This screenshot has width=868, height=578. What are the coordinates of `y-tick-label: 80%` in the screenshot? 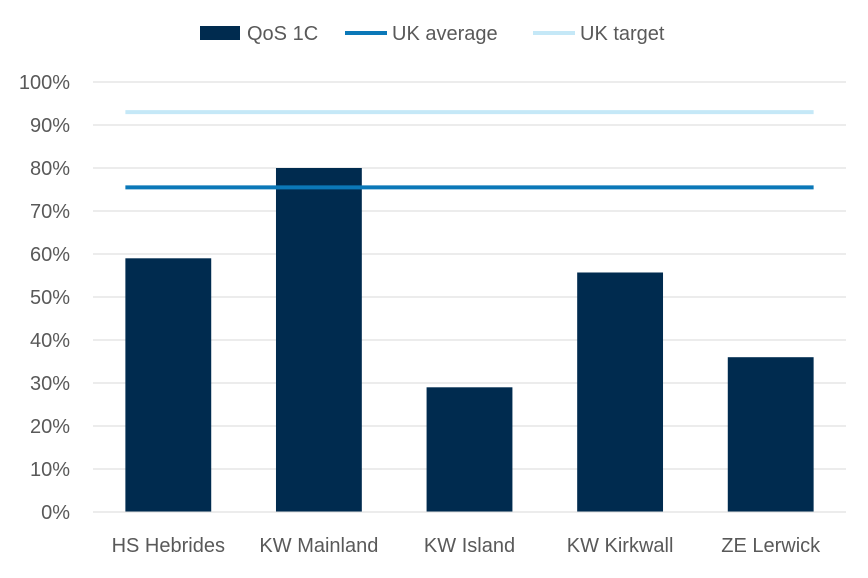 It's located at (50, 169).